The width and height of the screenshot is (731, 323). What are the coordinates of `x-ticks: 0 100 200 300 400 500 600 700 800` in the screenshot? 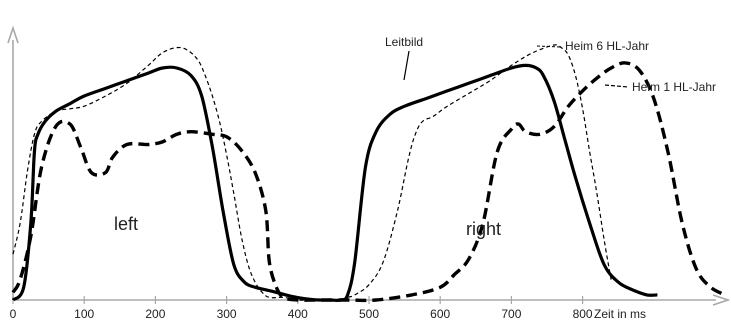 It's located at (301, 308).